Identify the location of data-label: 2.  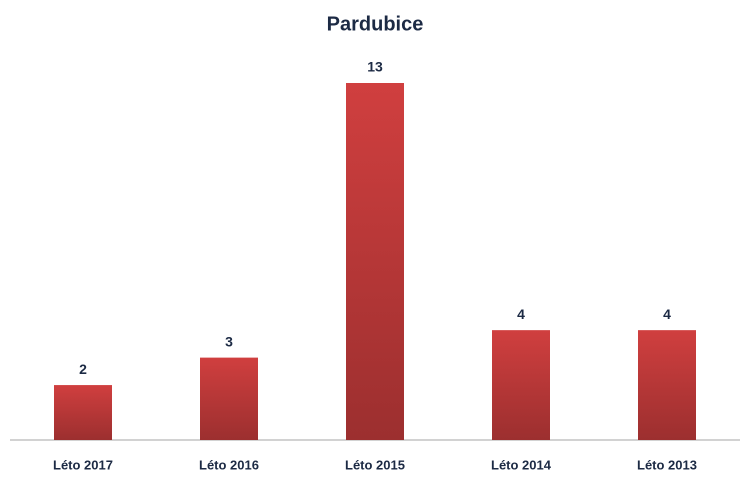
(83, 369).